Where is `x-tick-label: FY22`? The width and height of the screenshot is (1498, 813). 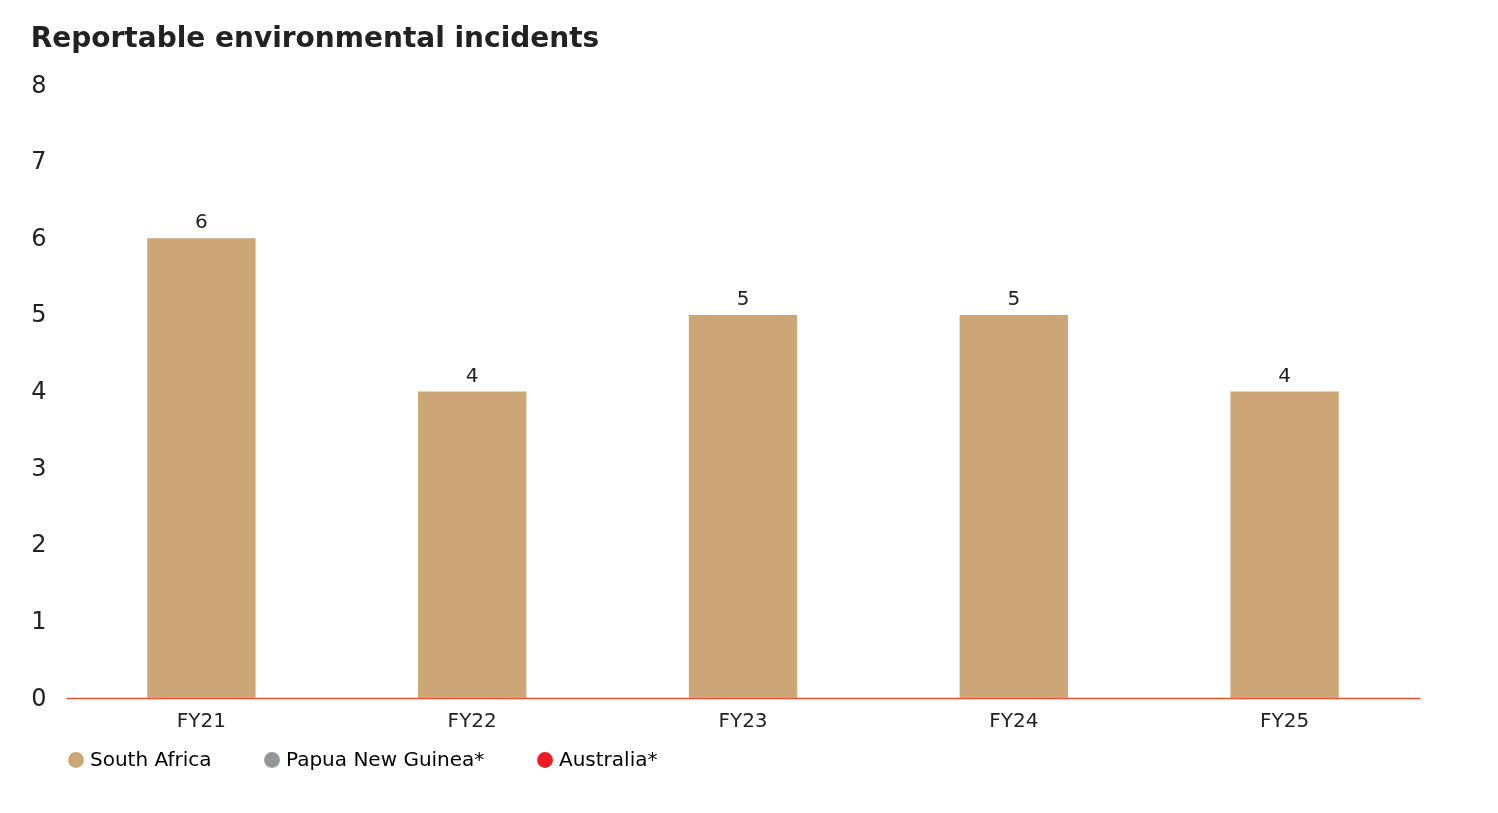
x-tick-label: FY22 is located at coordinates (472, 719).